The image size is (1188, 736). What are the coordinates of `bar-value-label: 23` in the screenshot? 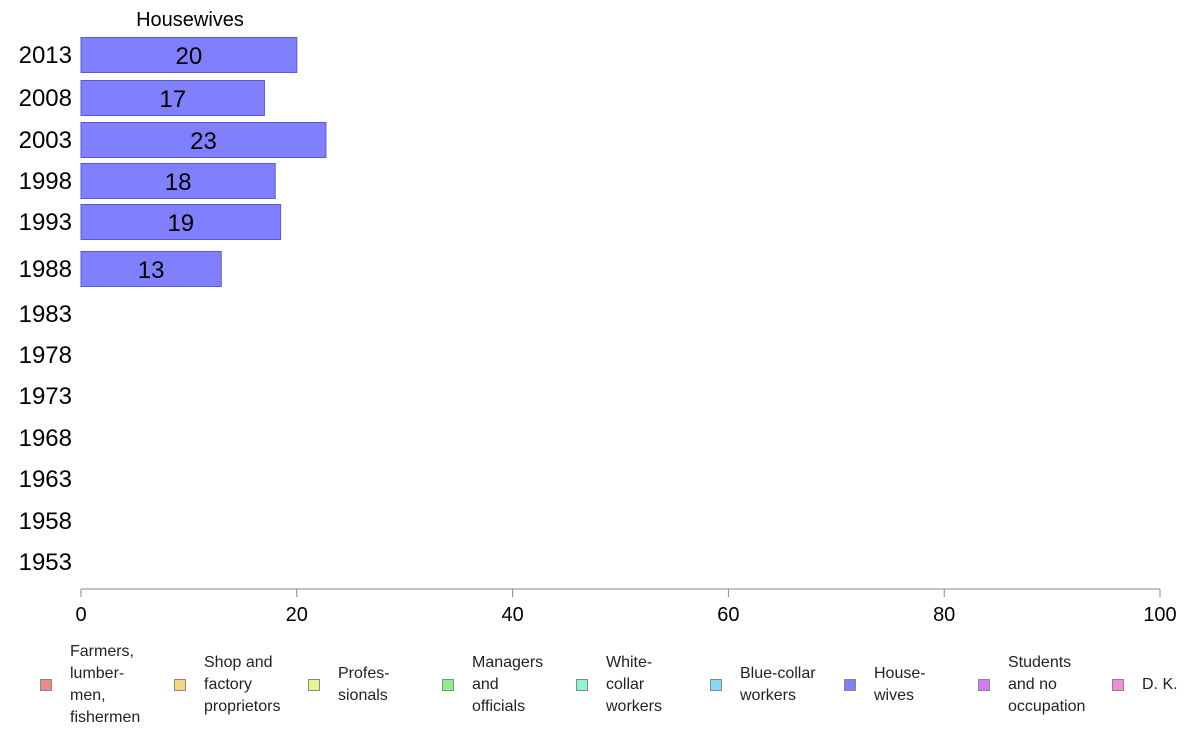 It's located at (203, 141).